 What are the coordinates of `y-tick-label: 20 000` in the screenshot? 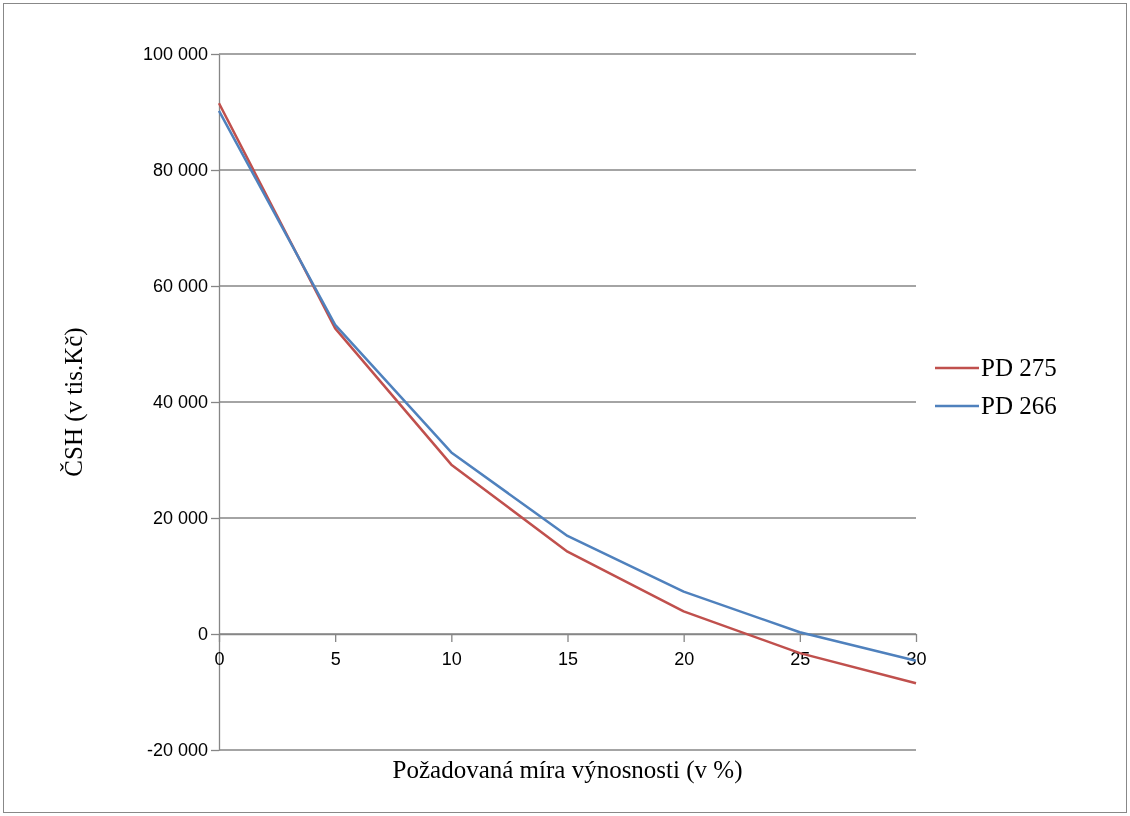 It's located at (180, 518).